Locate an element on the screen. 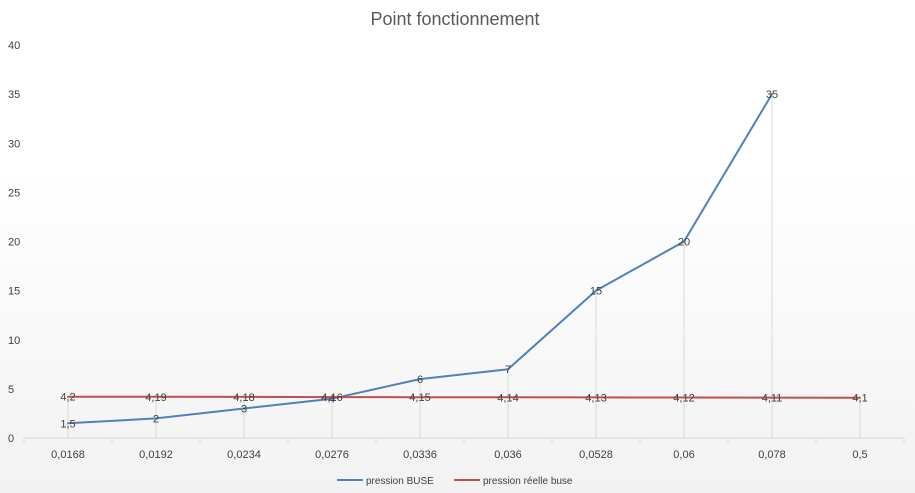 The image size is (915, 493). x-tick-label: 0,0234 is located at coordinates (244, 455).